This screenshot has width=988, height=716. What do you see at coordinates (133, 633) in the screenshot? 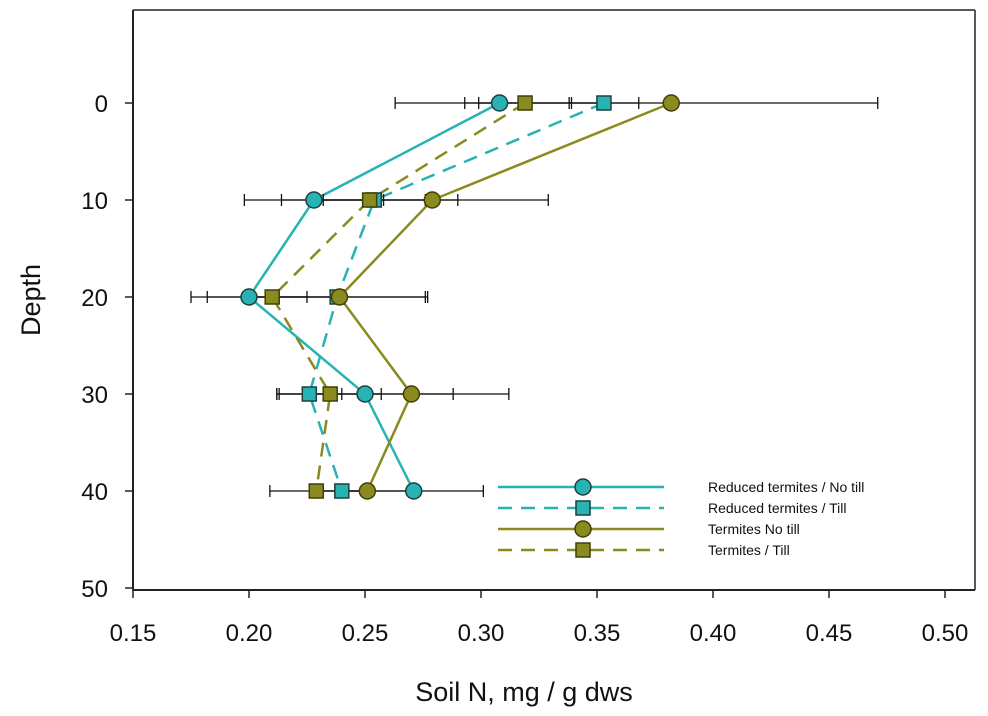
I see `x-tick-label: 0.15` at bounding box center [133, 633].